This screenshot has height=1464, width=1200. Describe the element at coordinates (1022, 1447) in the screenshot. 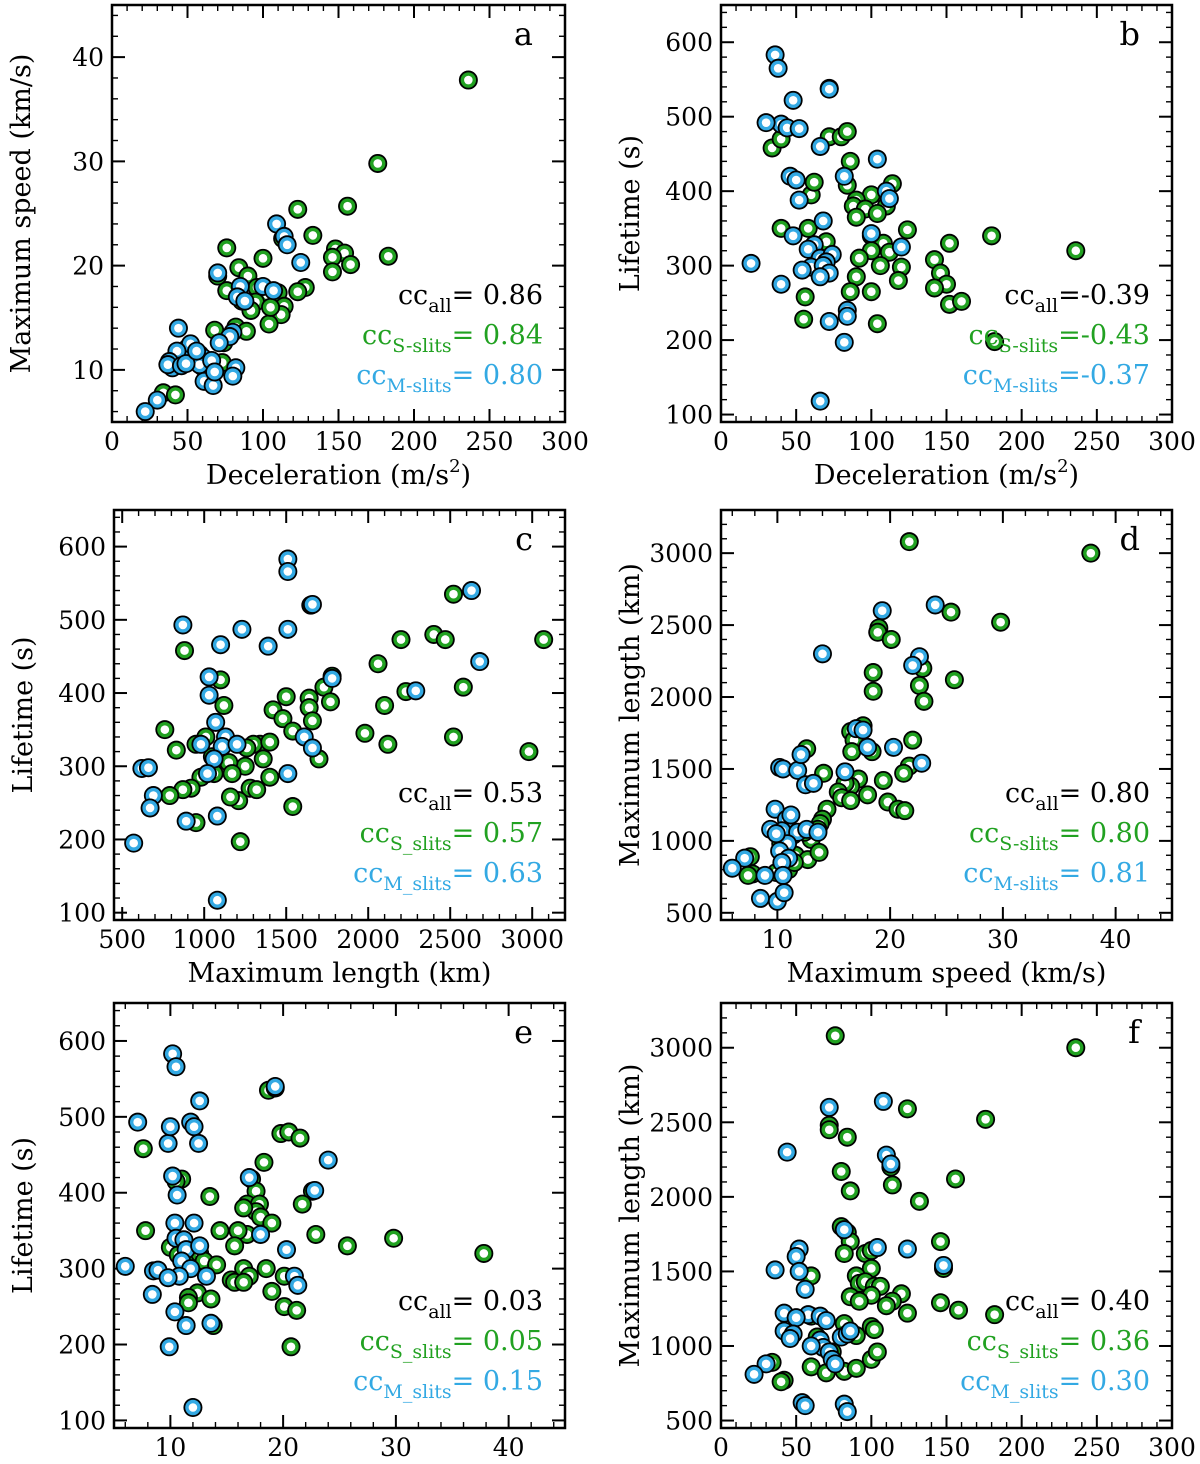

I see `x-tick-label: 200` at that location.